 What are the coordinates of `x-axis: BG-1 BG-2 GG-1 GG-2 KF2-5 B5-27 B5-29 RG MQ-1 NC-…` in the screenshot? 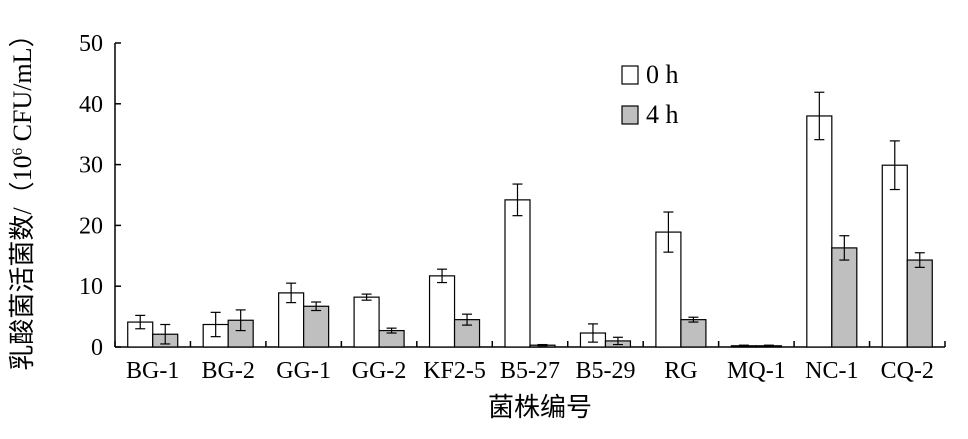 It's located at (530, 362).